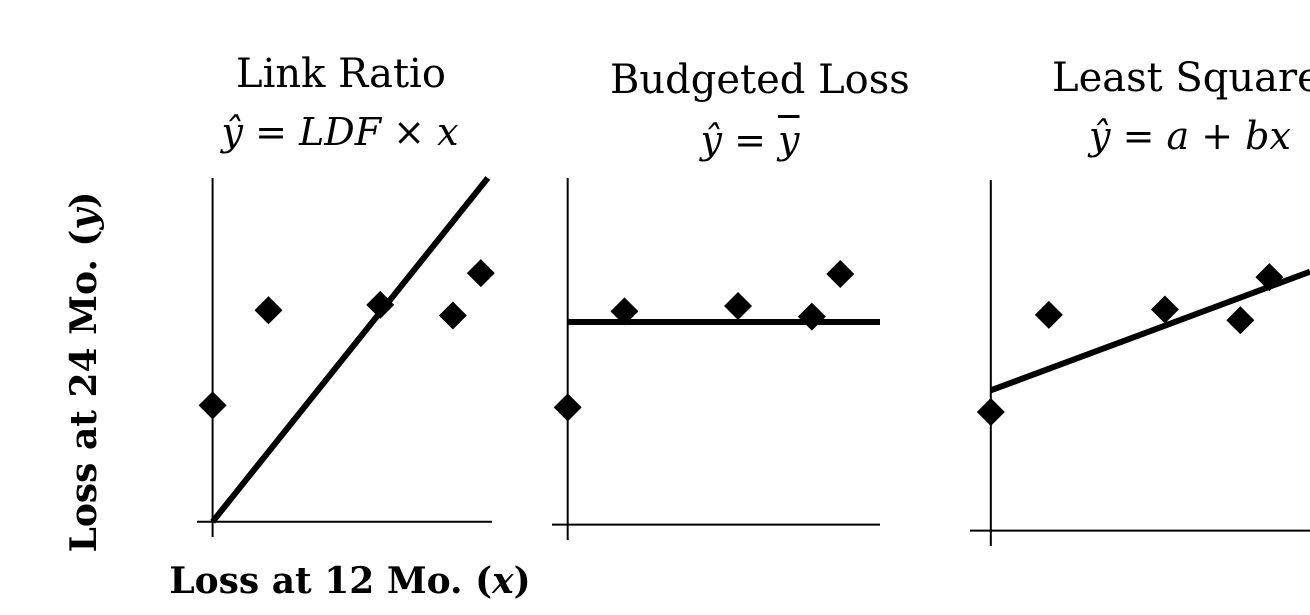 This screenshot has width=1310, height=615. What do you see at coordinates (522, 581) in the screenshot?
I see `x-axis-label-suffix: )` at bounding box center [522, 581].